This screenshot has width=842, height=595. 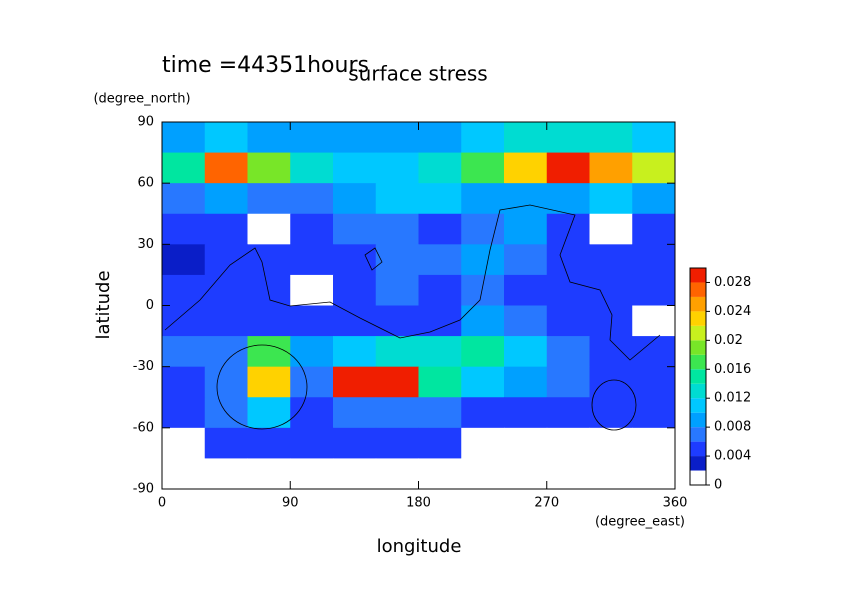 What do you see at coordinates (145, 244) in the screenshot?
I see `y-tick-label: 30` at bounding box center [145, 244].